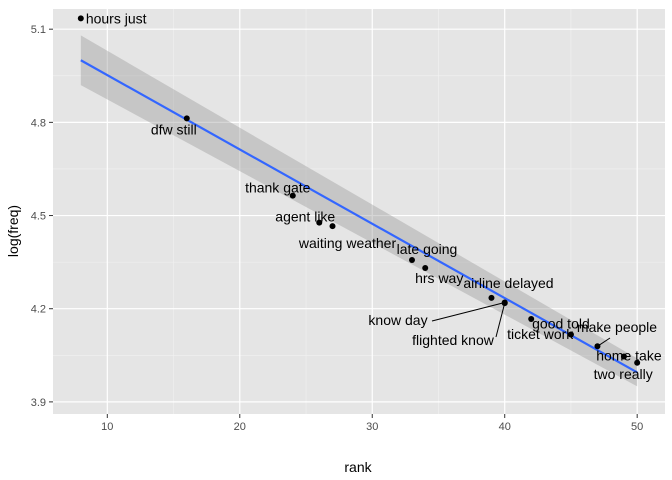 The width and height of the screenshot is (672, 480). Describe the element at coordinates (174, 129) in the screenshot. I see `point-label: dfw still` at that location.